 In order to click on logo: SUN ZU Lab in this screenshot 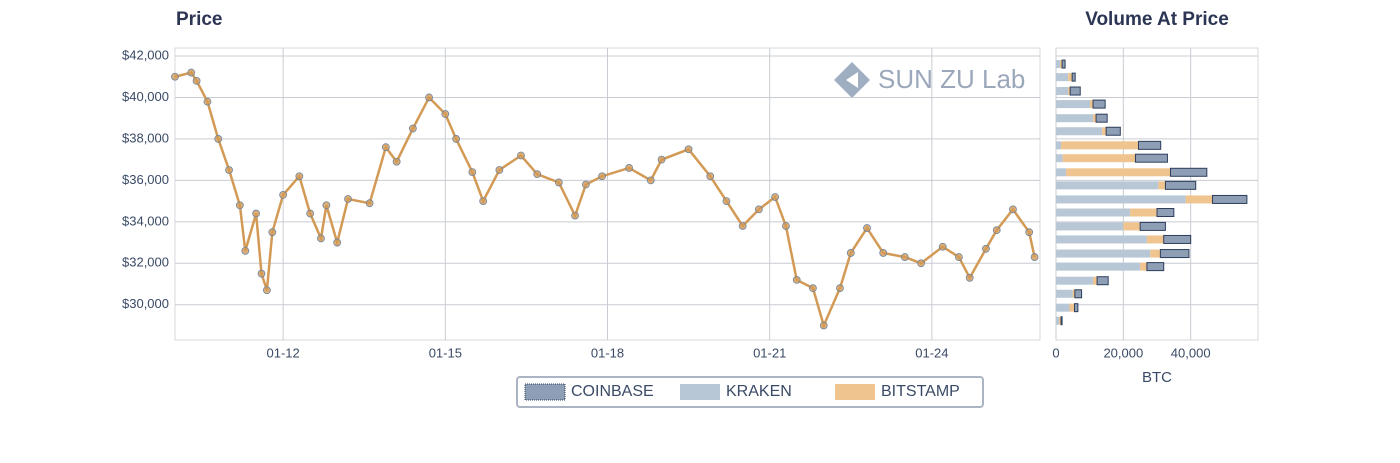, I will do `click(929, 80)`.